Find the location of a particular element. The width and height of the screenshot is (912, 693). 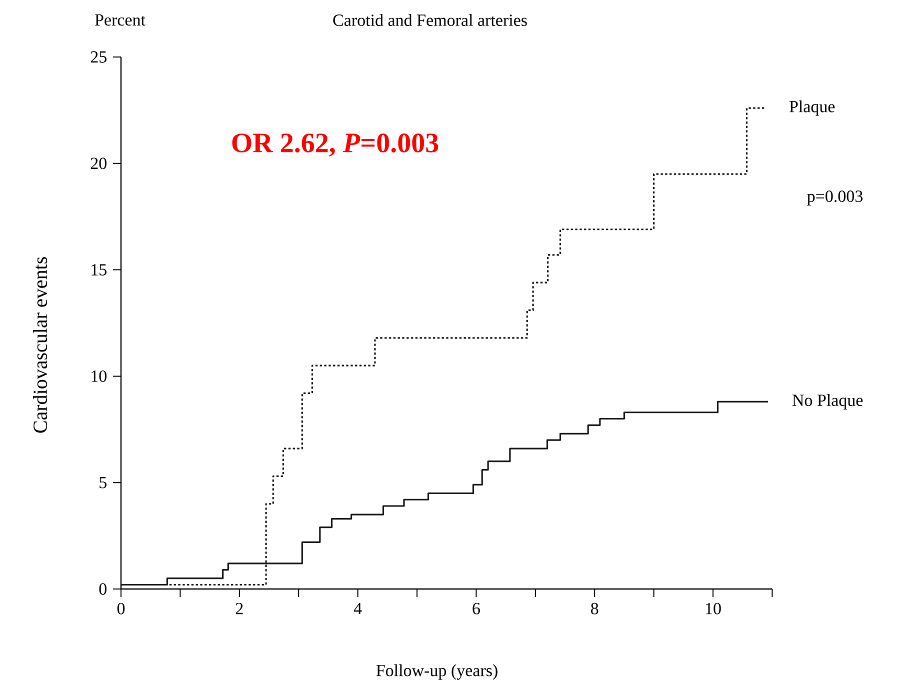

y-tick-label: 25 is located at coordinates (98, 57).